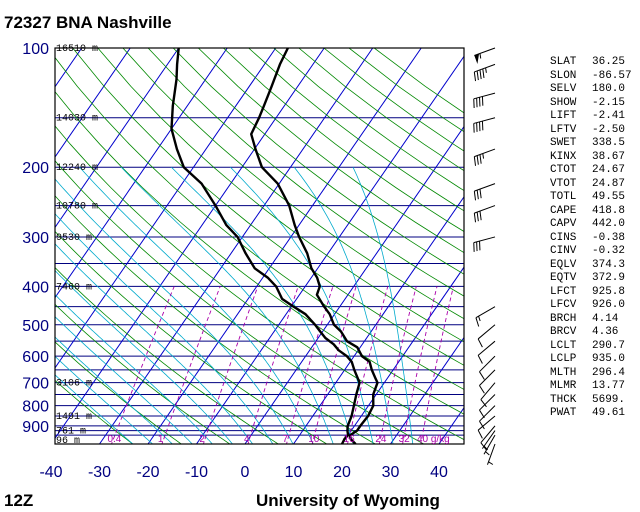 Image resolution: width=640 pixels, height=512 pixels. I want to click on index-row: LFTV -2.50, so click(595, 131).